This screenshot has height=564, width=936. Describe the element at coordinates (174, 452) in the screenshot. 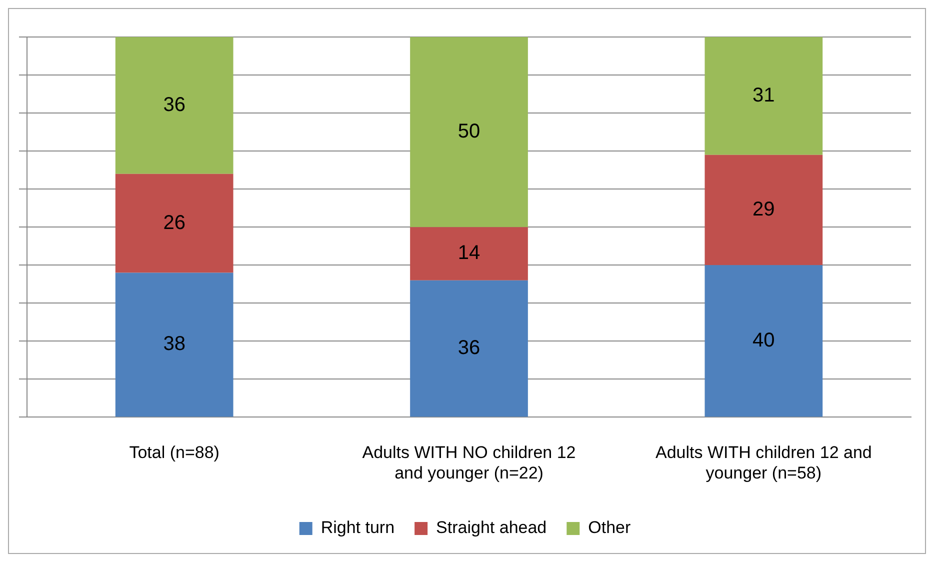

I see `x-tick-label: Total (n=88)` at that location.